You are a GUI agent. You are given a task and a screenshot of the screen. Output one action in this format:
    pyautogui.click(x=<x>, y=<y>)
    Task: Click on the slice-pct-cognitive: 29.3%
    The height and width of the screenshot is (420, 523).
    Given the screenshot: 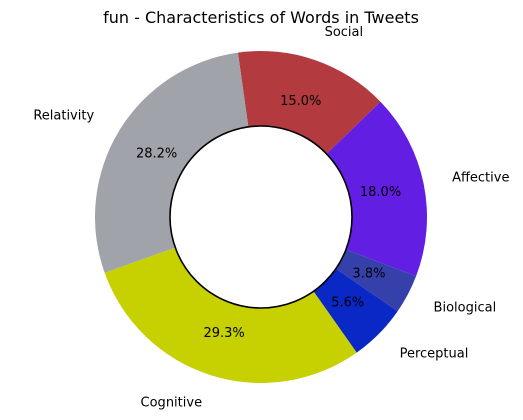 What is the action you would take?
    pyautogui.click(x=223, y=333)
    